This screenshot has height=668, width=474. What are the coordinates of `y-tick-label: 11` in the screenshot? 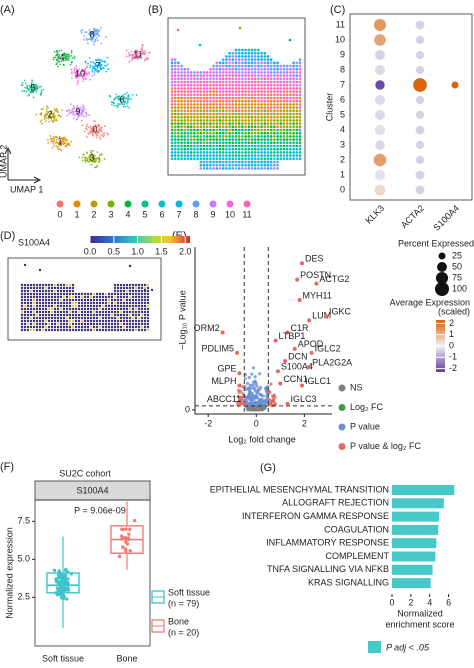 It's located at (340, 24).